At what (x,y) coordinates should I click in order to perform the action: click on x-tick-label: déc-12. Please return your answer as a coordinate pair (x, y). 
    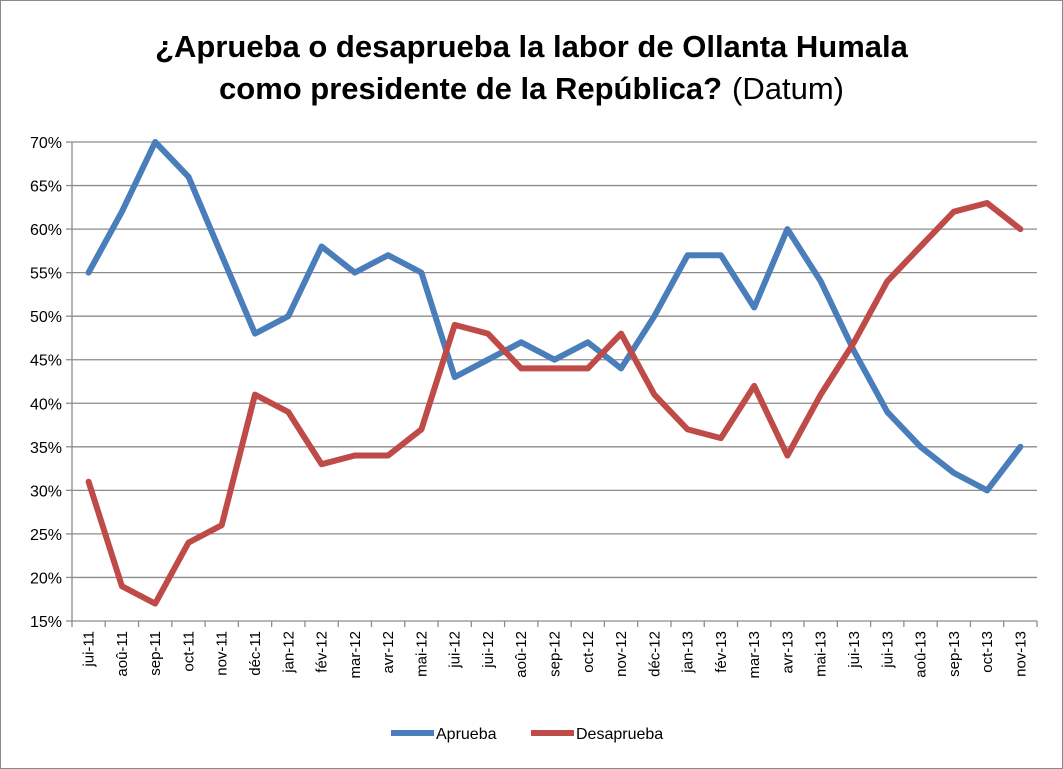
    Looking at the image, I should click on (654, 654).